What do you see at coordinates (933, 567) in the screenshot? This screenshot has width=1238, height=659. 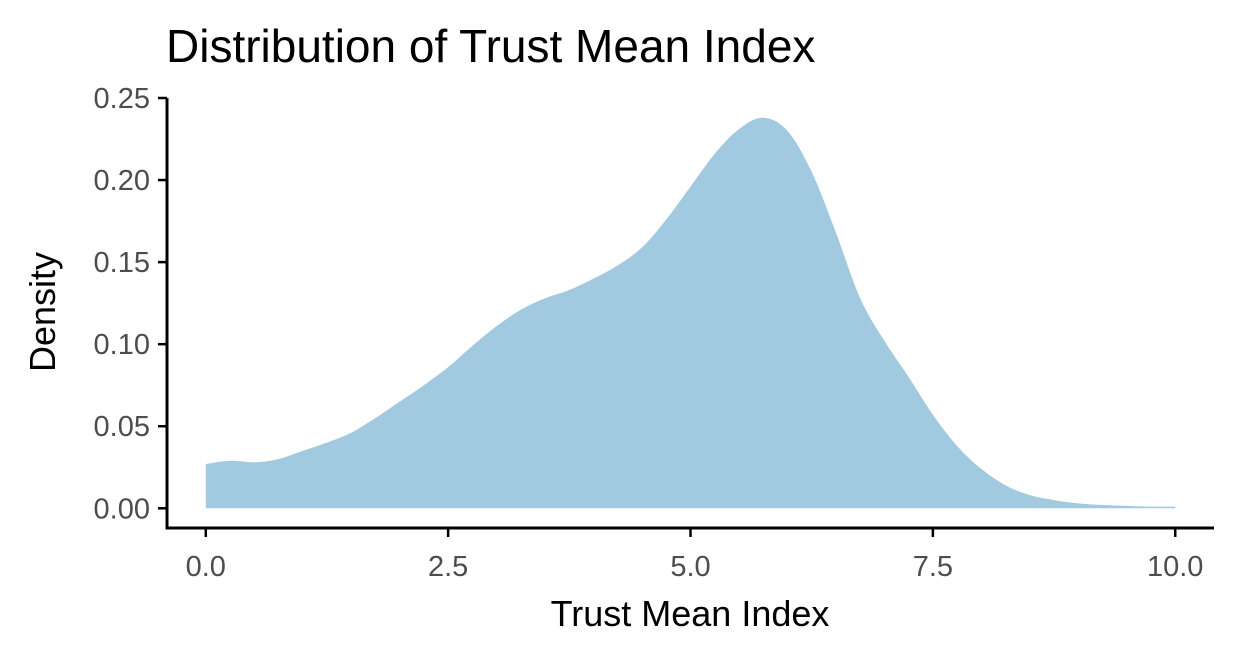 I see `x-tick-label: 7.5` at bounding box center [933, 567].